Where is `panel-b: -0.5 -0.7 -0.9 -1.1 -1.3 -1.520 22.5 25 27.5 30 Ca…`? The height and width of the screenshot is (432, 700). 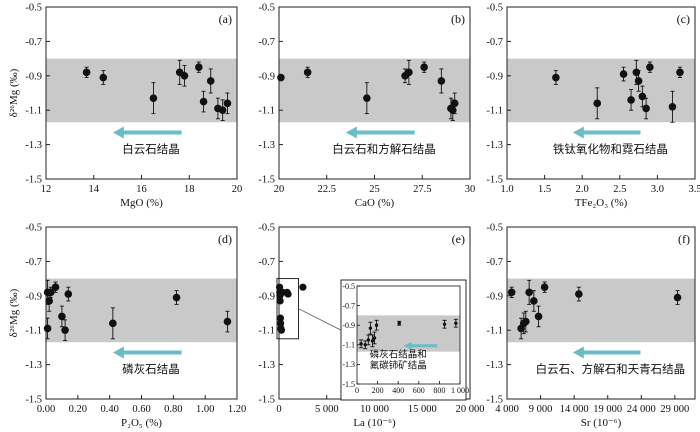
panel-b: -0.5 -0.7 -0.9 -1.1 -1.3 -1.520 22.5 25 27.5 30 Ca… is located at coordinates (366, 106).